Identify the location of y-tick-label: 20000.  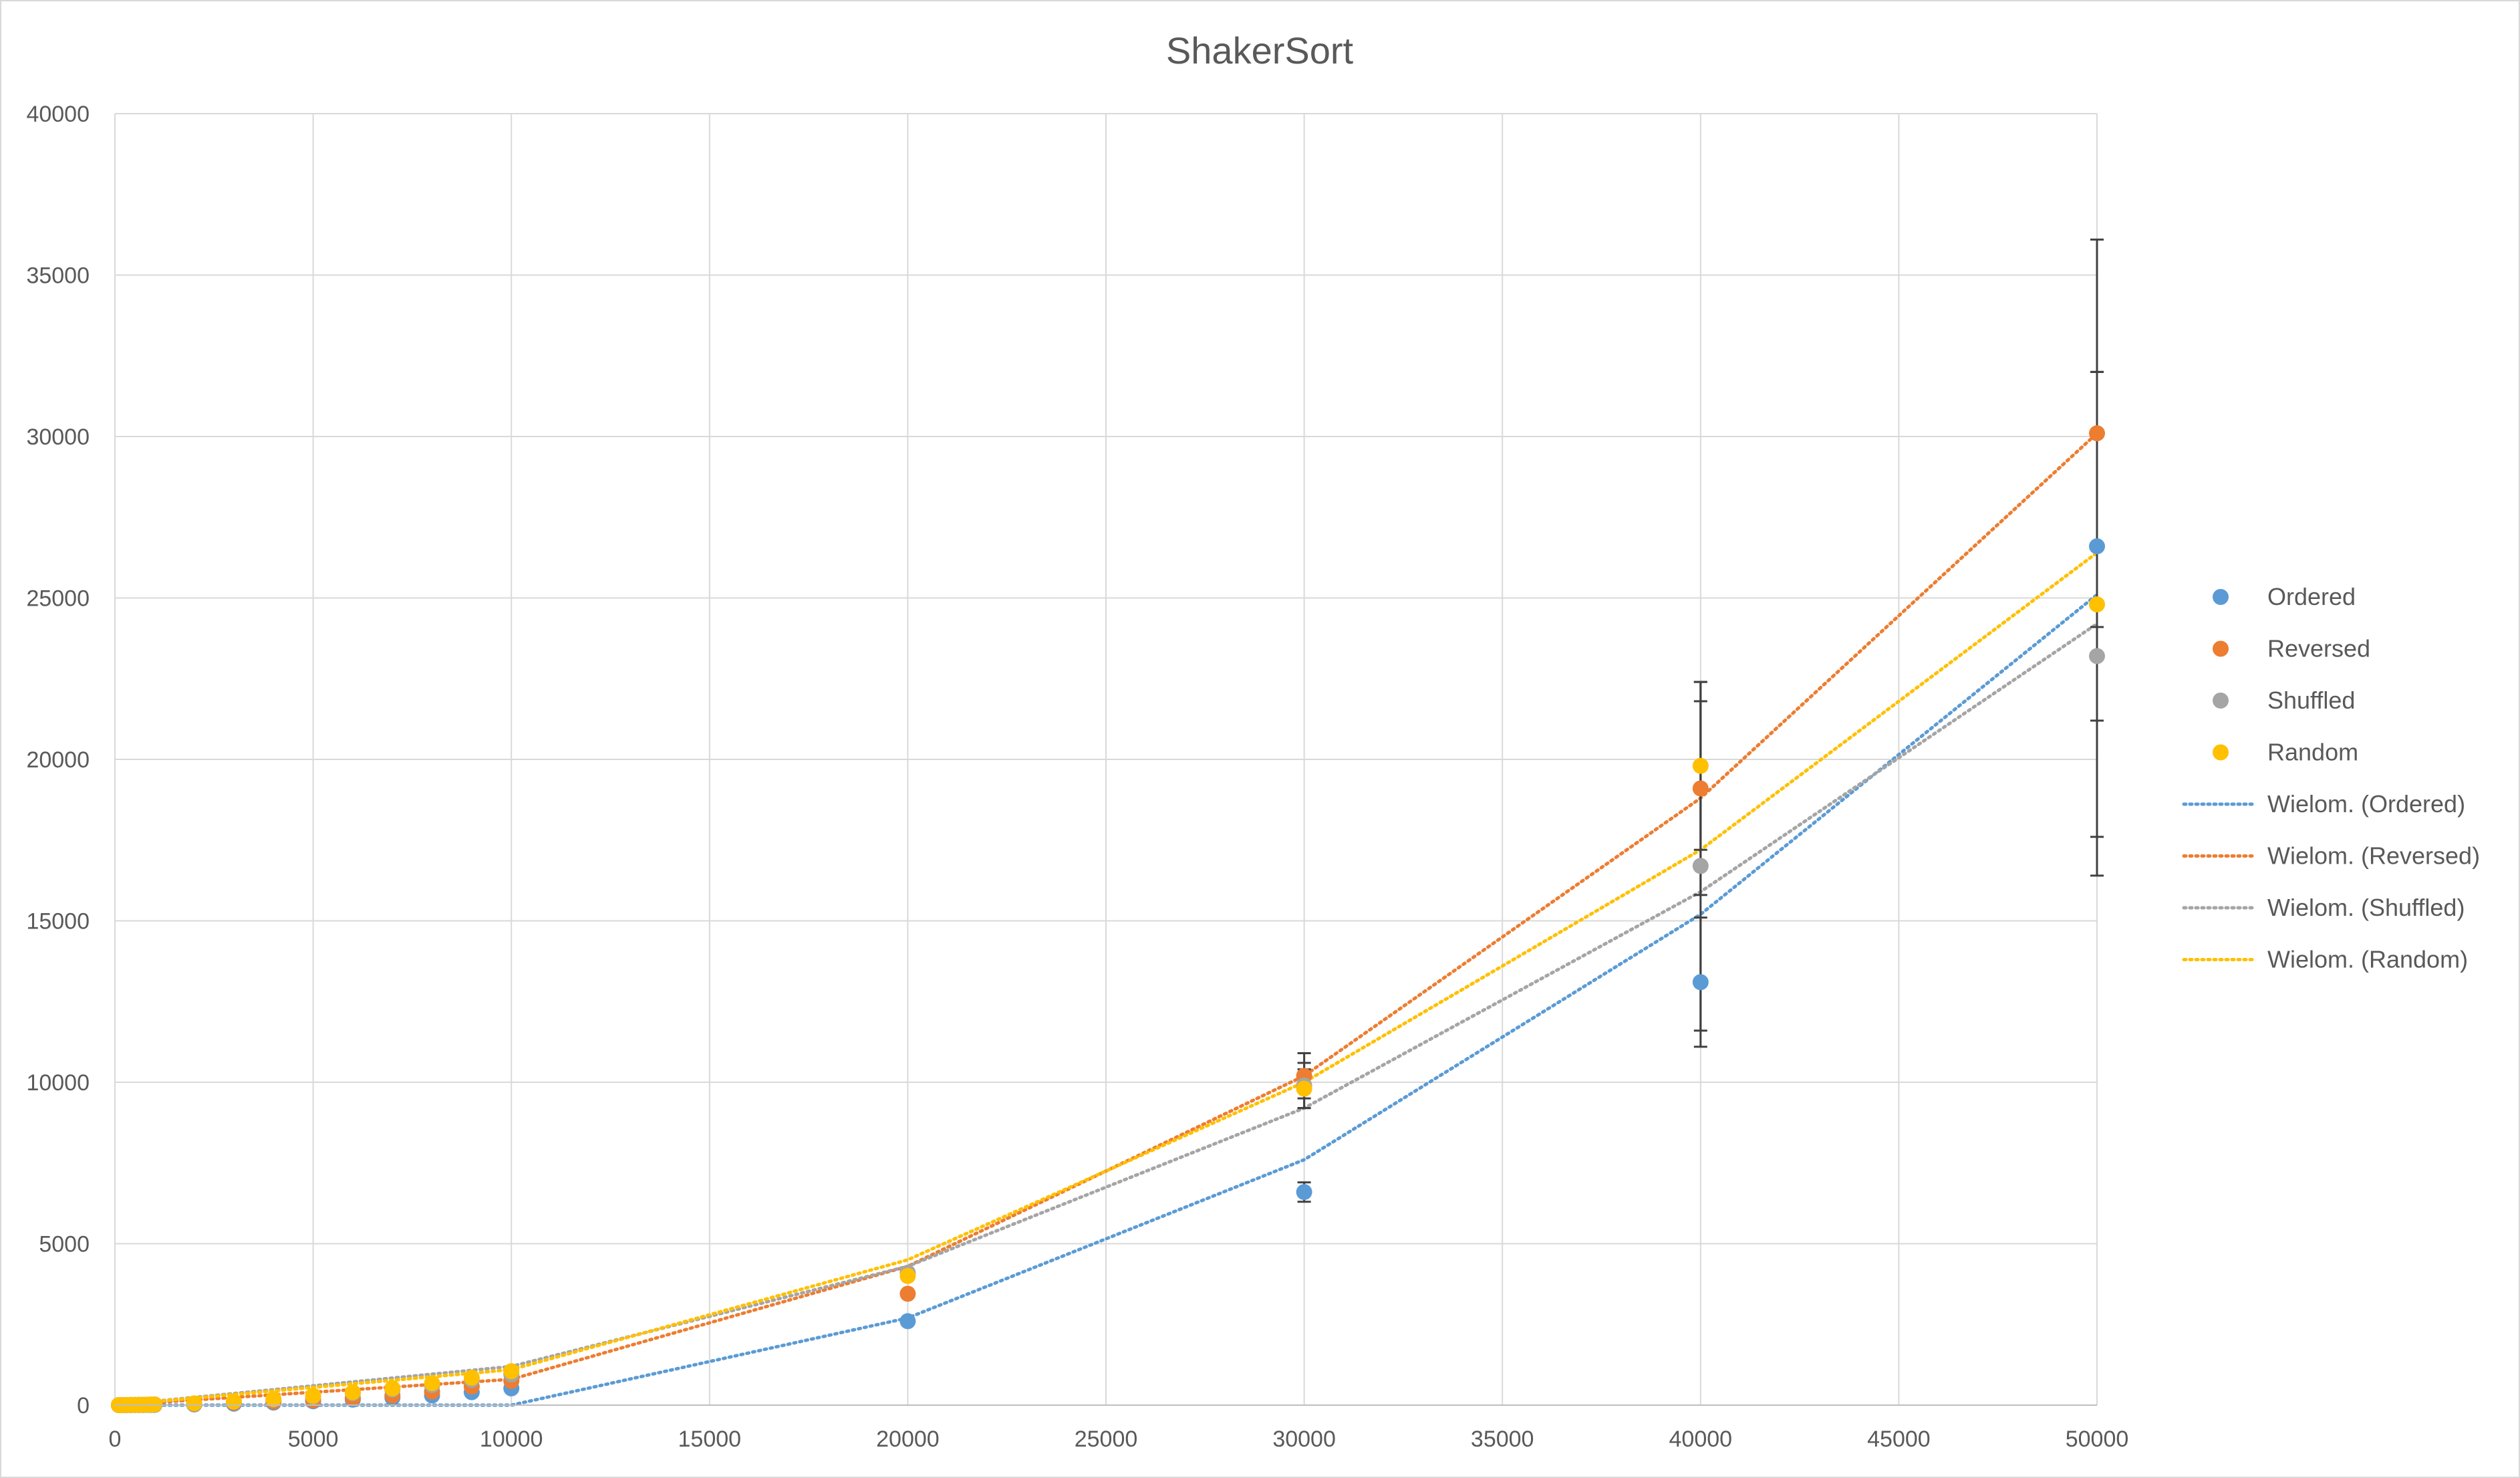
(58, 760).